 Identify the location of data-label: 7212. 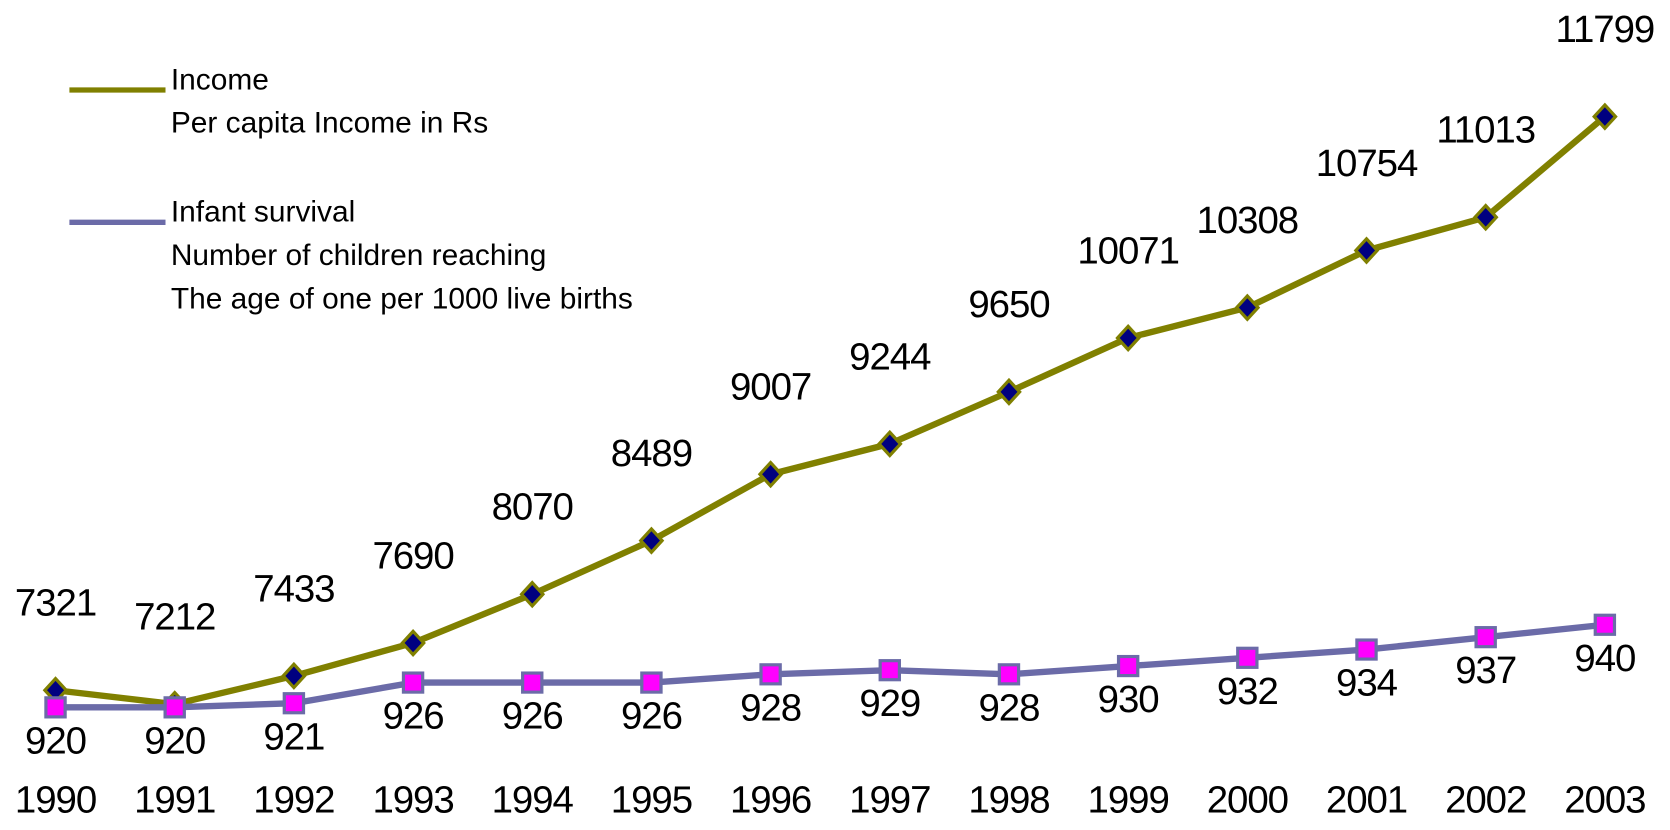
(174, 617).